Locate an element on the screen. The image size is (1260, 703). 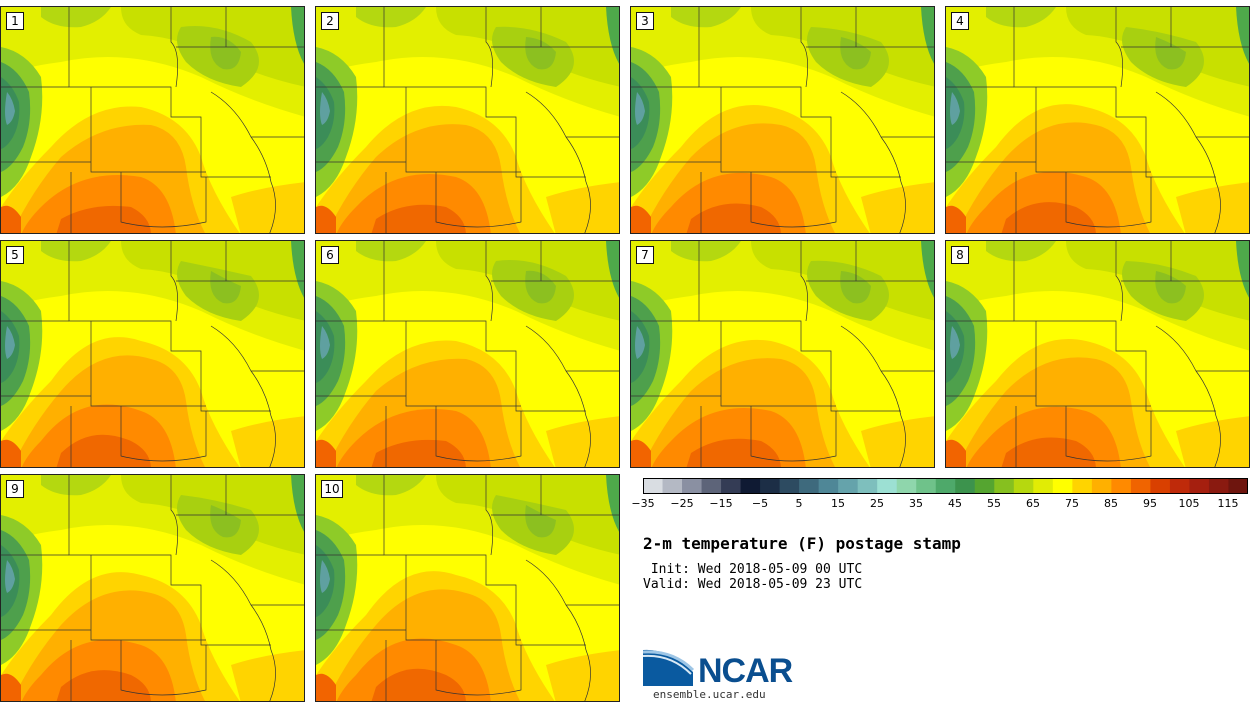
colorbar-tick-label: 105 is located at coordinates (1189, 503).